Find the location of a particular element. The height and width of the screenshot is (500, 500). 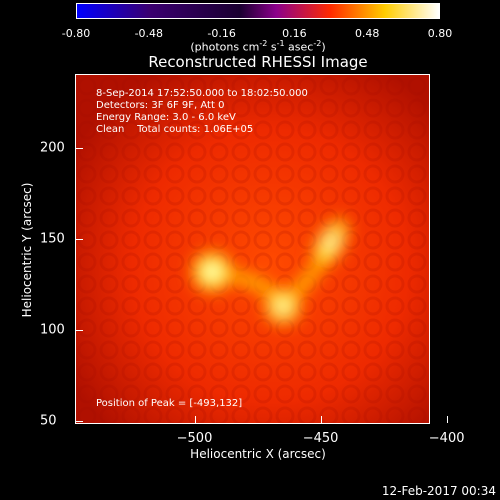

y-tick-label: 100 is located at coordinates (52, 330).